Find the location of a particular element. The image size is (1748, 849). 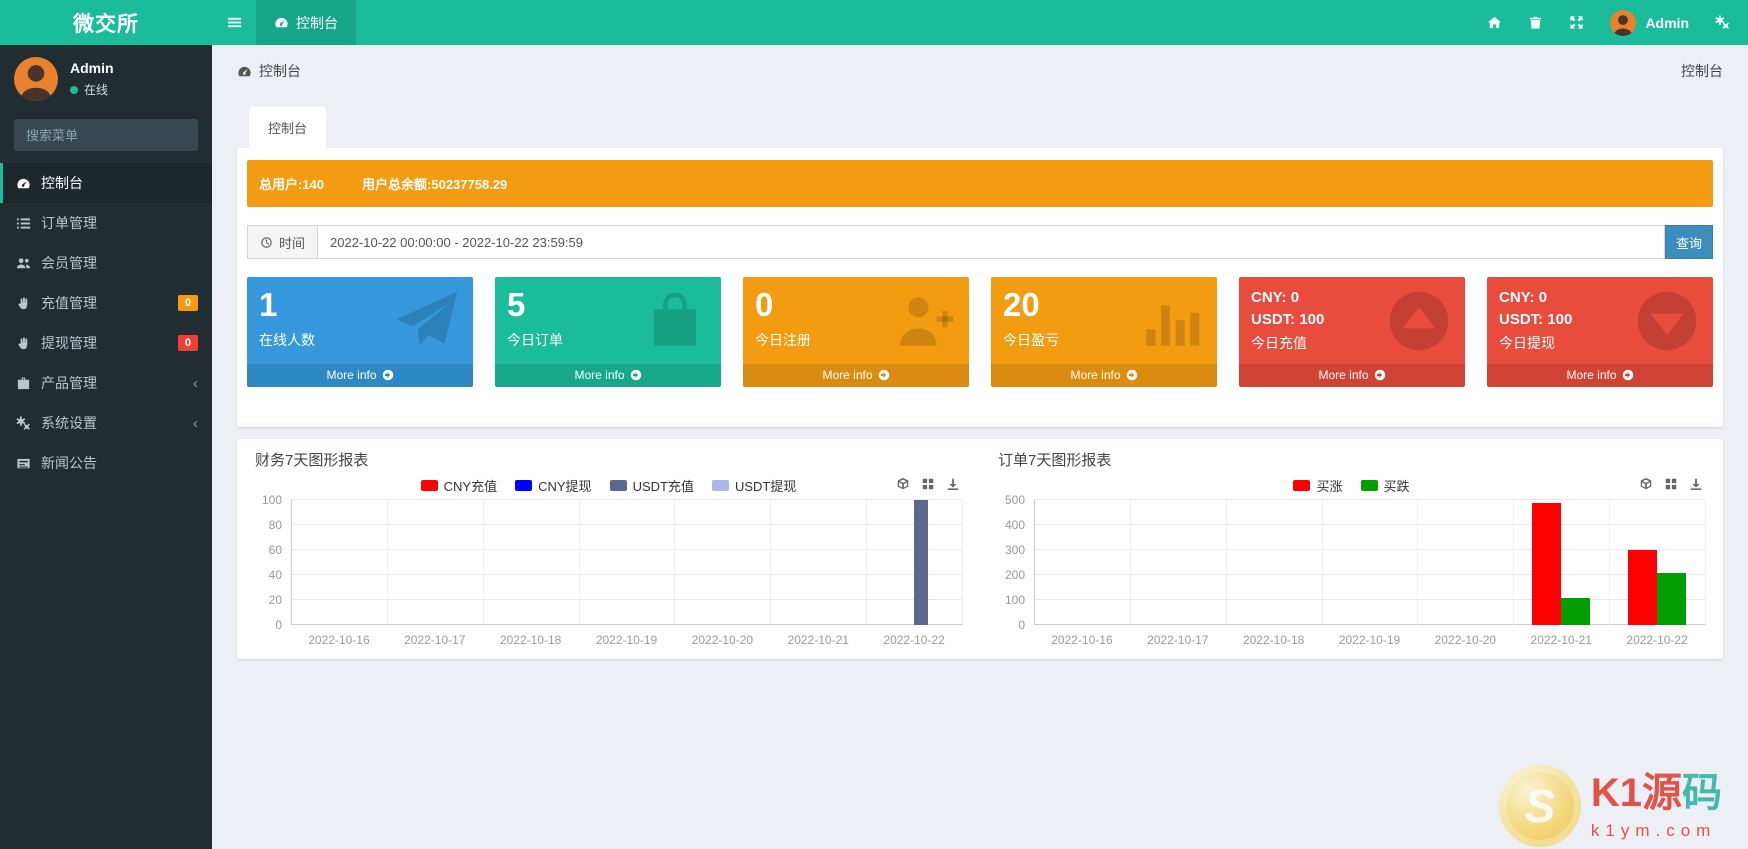

sidebar-item-withdraw: 提现管理 0 is located at coordinates (106, 343).